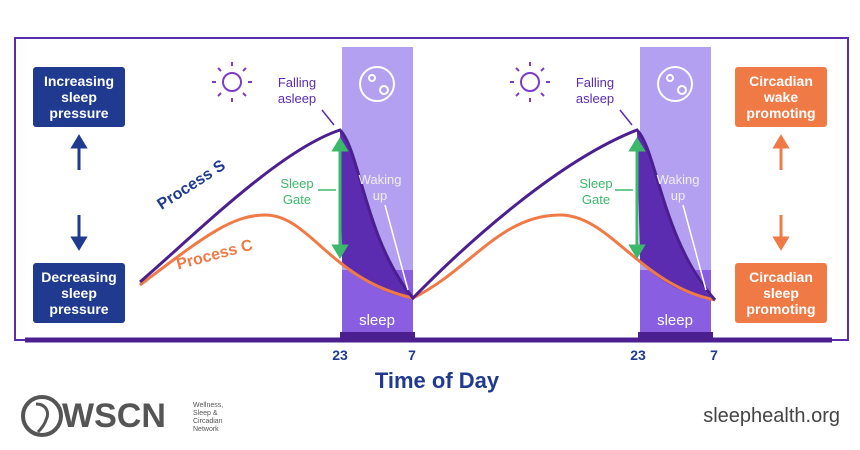 This screenshot has width=860, height=450. What do you see at coordinates (208, 417) in the screenshot?
I see `logo-subtitle: Wellness, Sleep & Circadian Network` at bounding box center [208, 417].